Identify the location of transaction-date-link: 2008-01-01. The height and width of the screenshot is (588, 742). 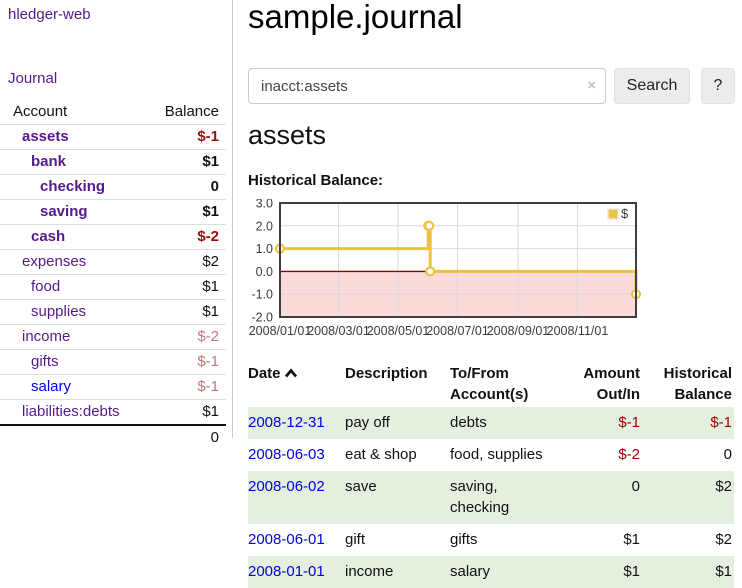
(286, 571).